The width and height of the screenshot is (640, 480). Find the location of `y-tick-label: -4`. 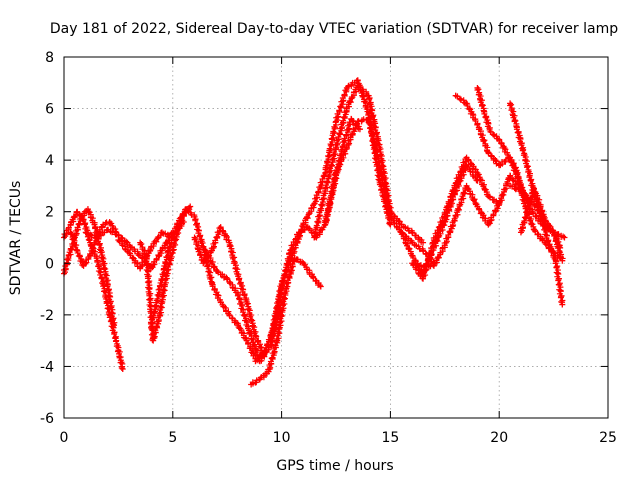

y-tick-label: -4 is located at coordinates (47, 367).